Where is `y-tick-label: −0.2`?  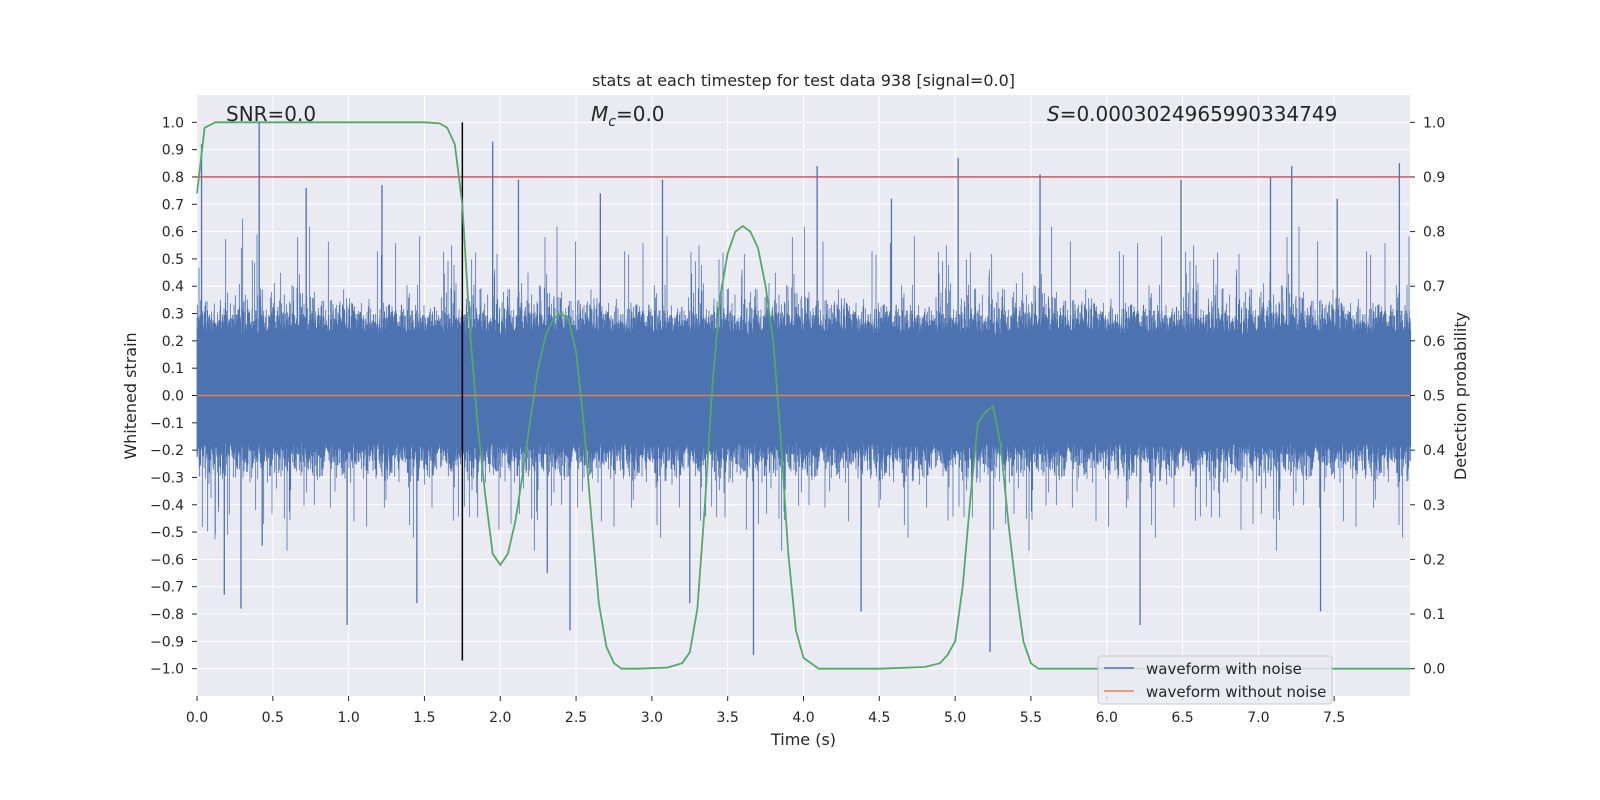
y-tick-label: −0.2 is located at coordinates (167, 451).